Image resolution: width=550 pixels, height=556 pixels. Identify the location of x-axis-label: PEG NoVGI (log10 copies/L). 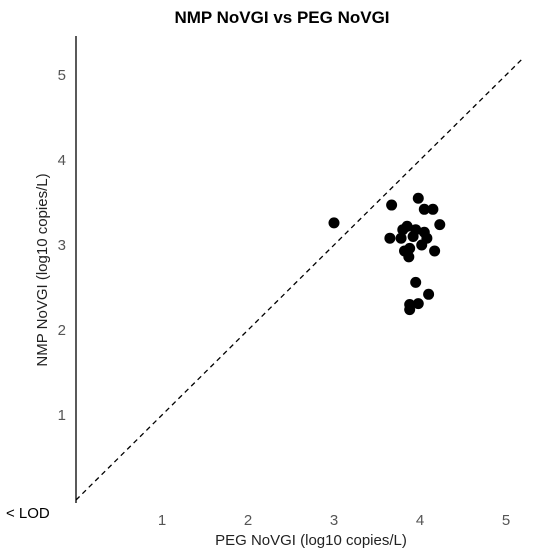
(311, 540).